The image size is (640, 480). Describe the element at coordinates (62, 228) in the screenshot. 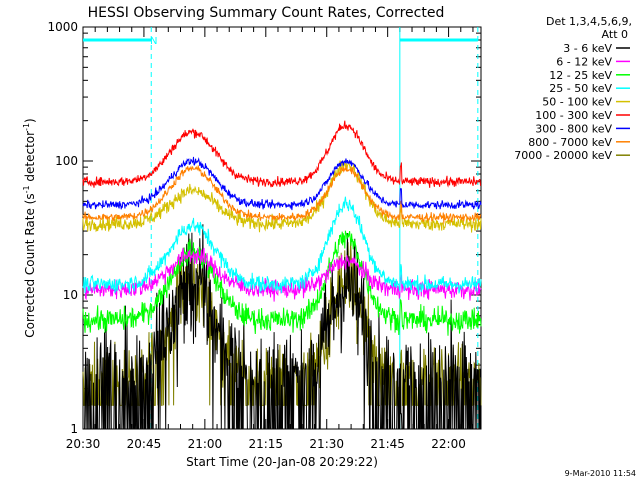

I see `y-tick-labels: 1 10 100 1000` at that location.